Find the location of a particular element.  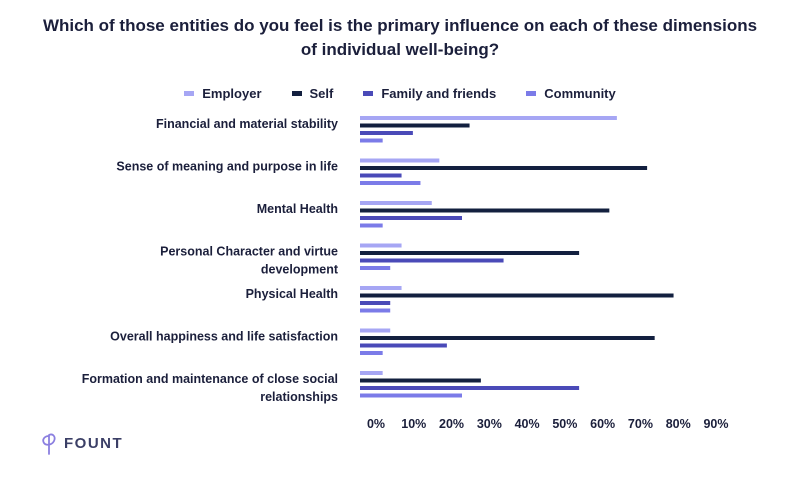

bar-family-and-friends-physical-health is located at coordinates (375, 303).